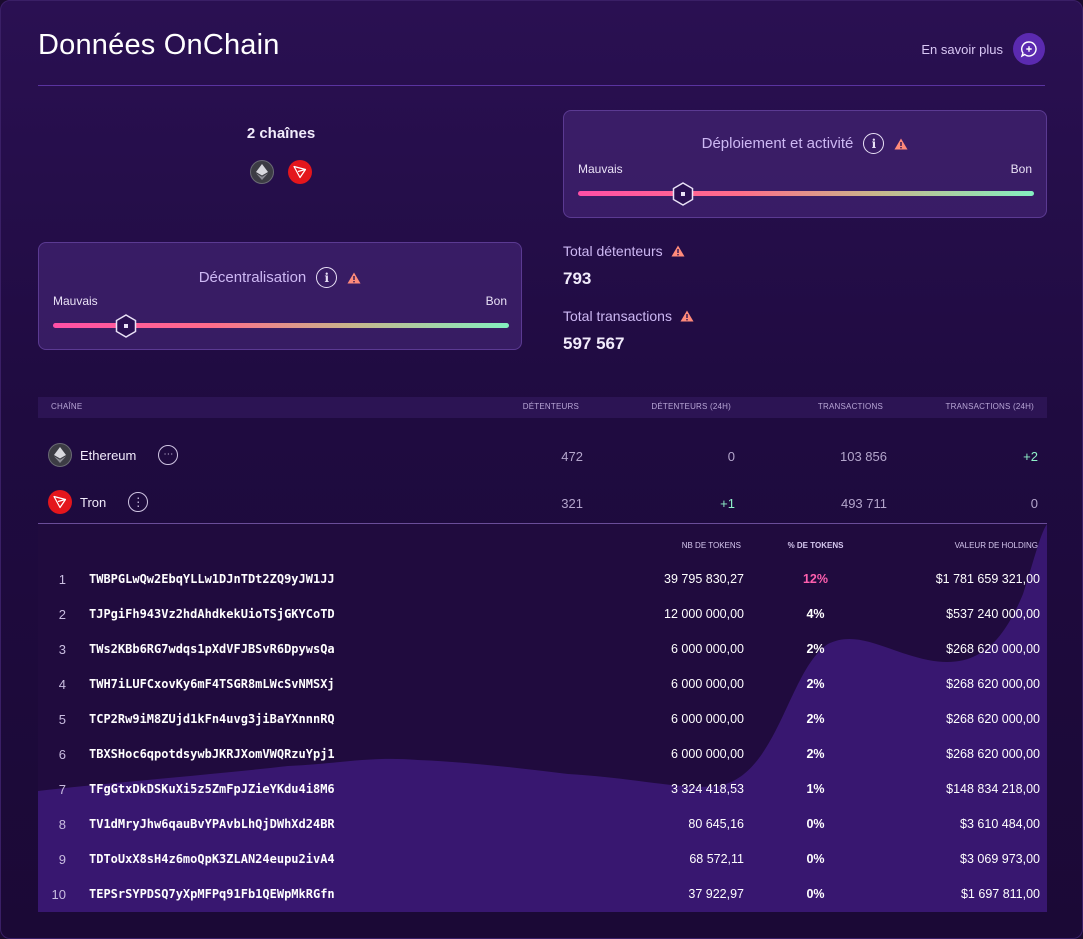 This screenshot has height=939, width=1083. I want to click on chains-summary: 2 chaînes, so click(281, 154).